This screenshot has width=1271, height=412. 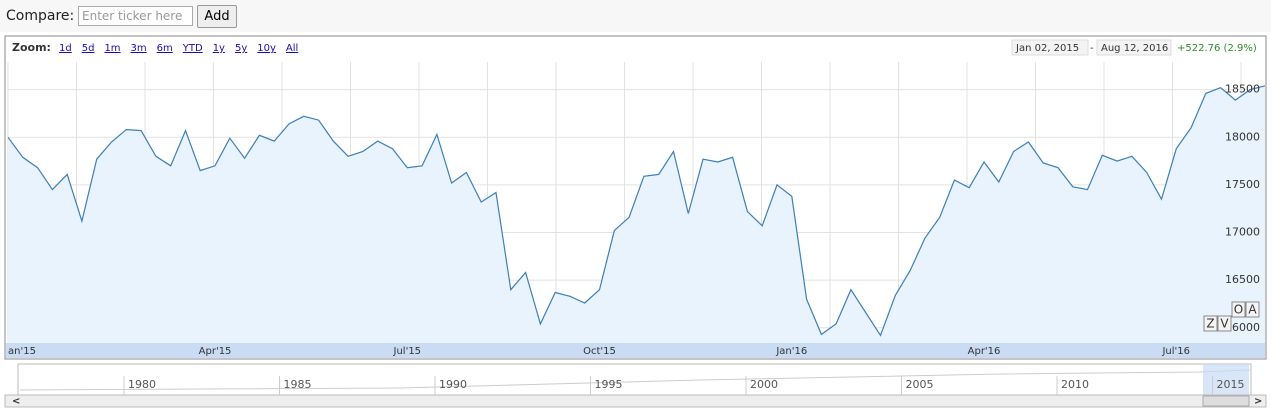 I want to click on scroll-right: >, so click(x=1258, y=401).